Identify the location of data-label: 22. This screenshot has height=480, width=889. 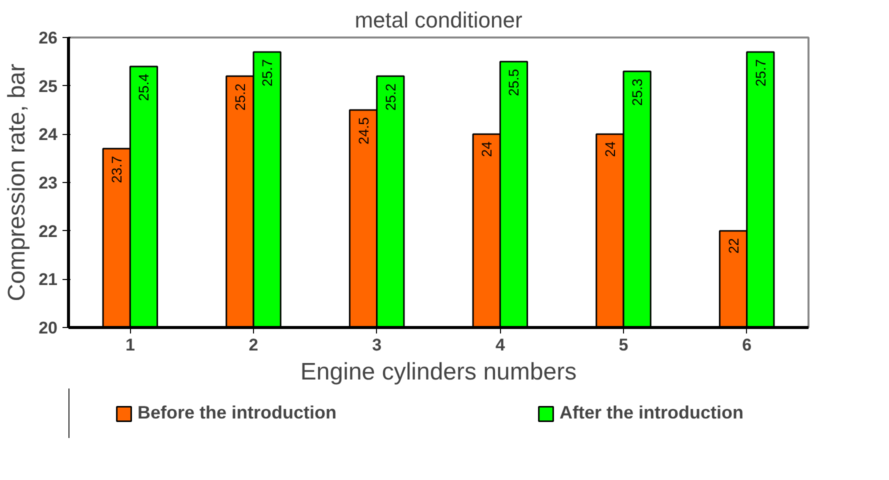
(733, 246).